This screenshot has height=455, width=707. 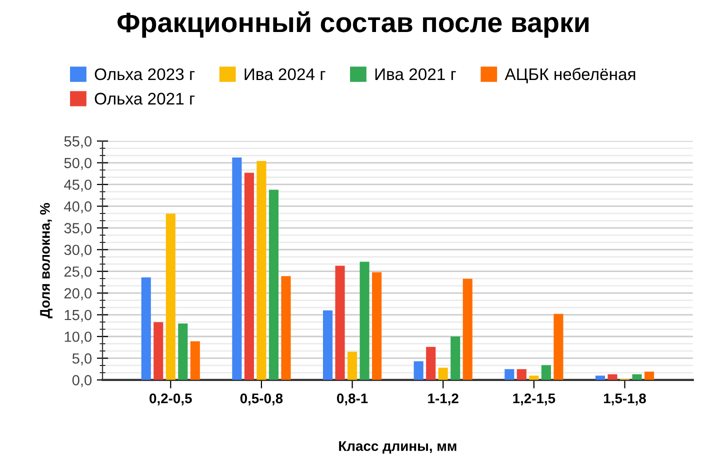 I want to click on legend-label: Ива 2021 г, so click(x=415, y=74).